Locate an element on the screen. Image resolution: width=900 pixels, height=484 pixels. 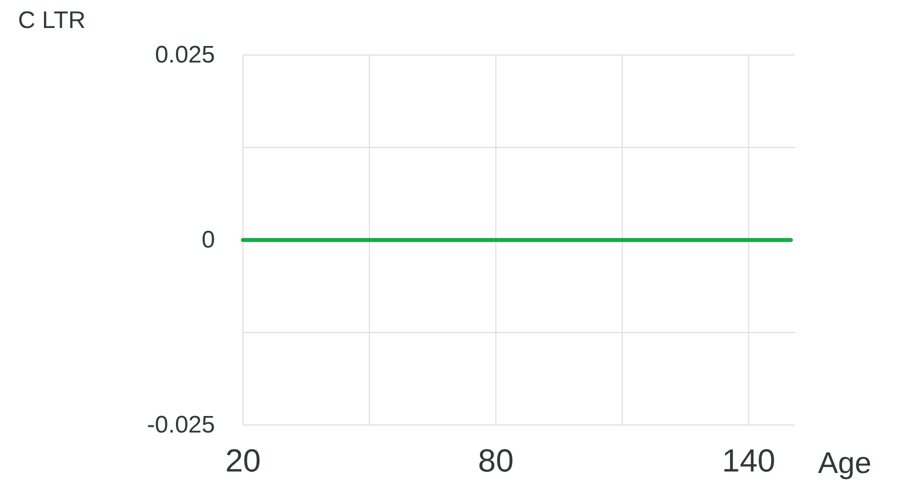
y-tick-label: 0.025 is located at coordinates (184, 55).